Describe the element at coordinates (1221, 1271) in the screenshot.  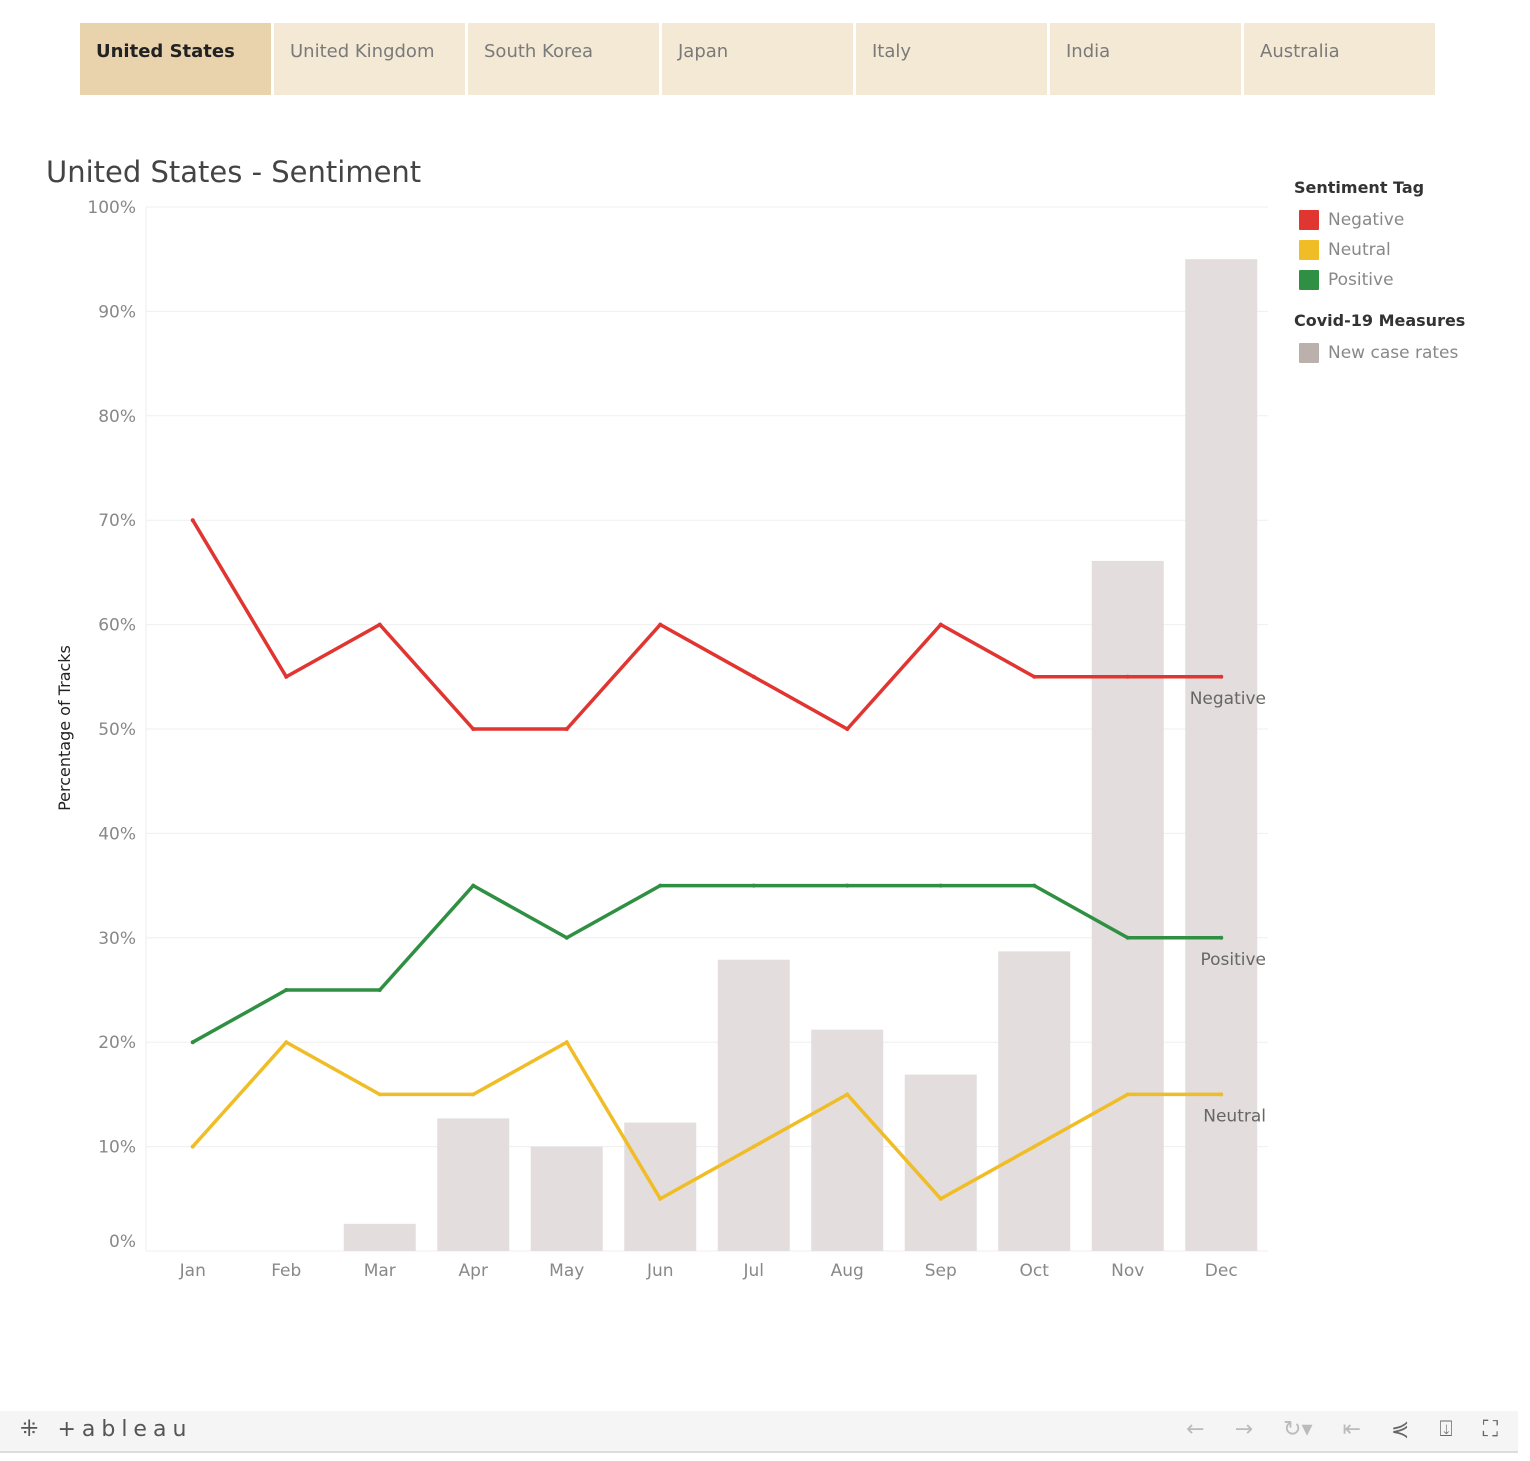
I see `x-tick-label: Dec` at that location.